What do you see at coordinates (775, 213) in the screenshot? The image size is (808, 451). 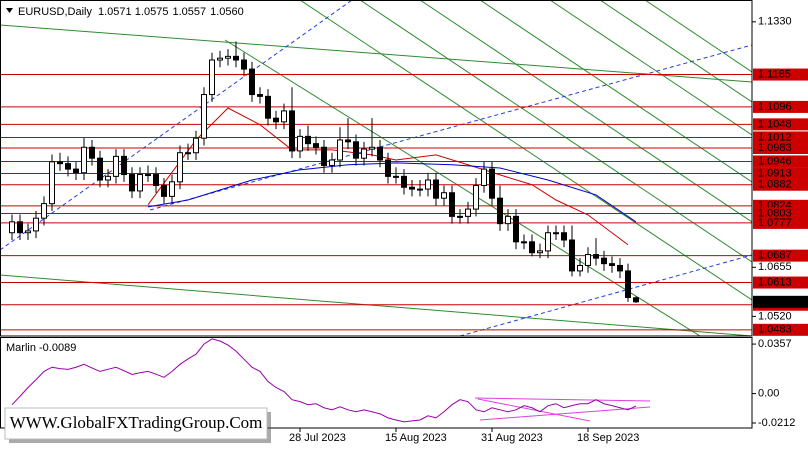 I see `level-label: 1.0803` at bounding box center [775, 213].